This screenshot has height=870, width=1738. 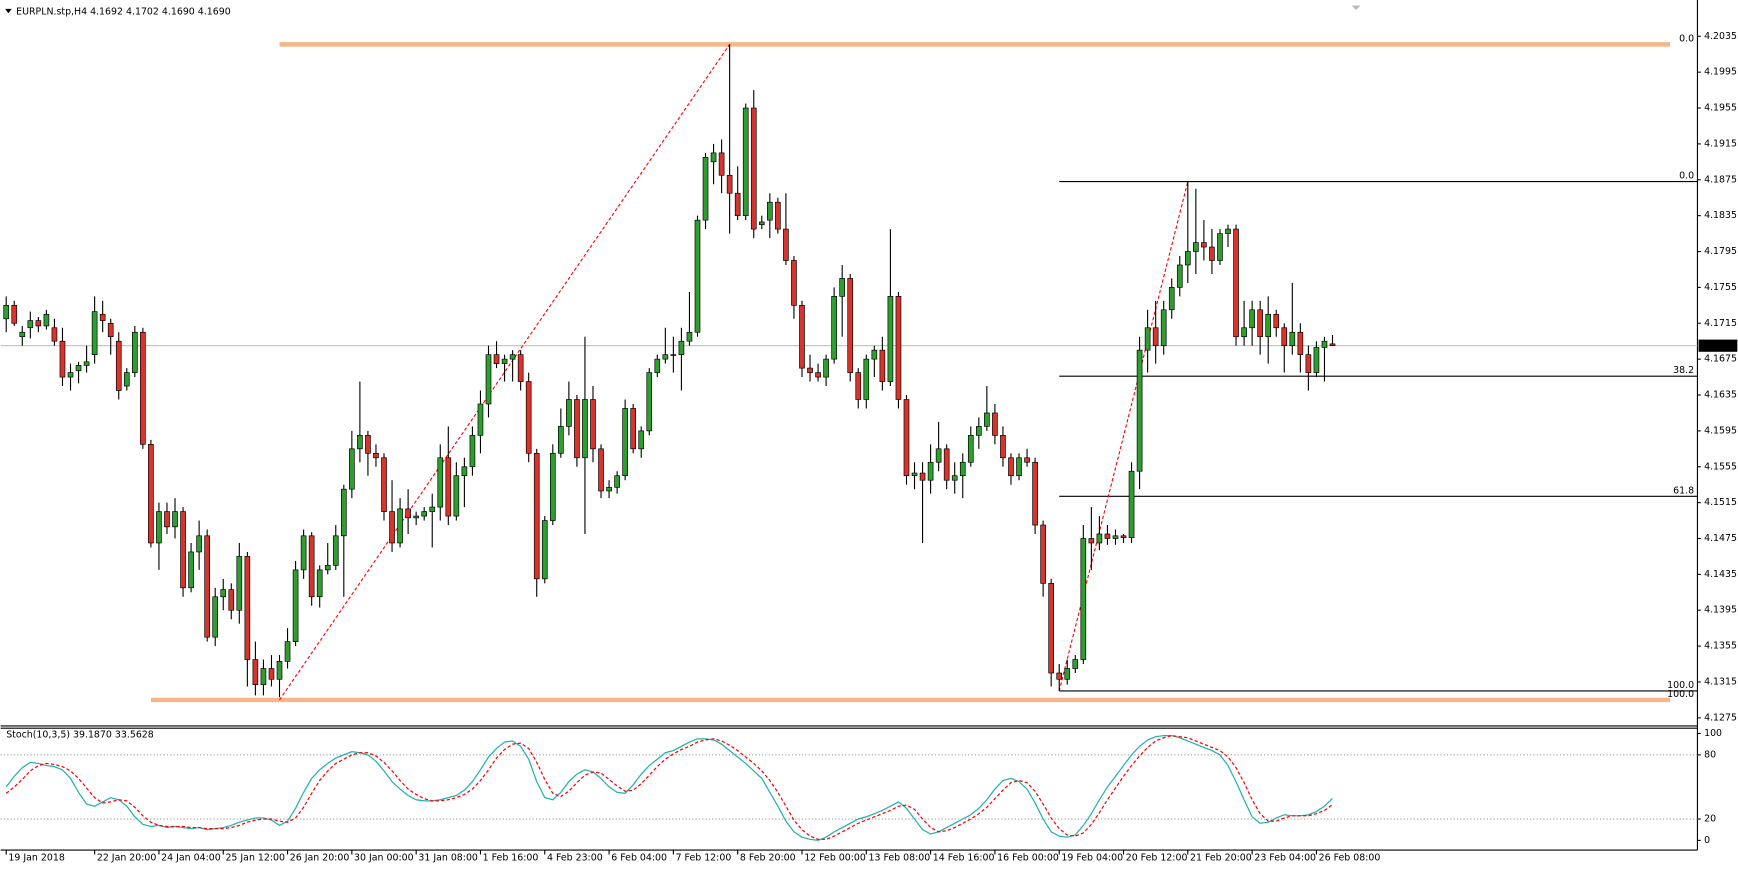 I want to click on indicator-y-tick-label: 0, so click(x=1707, y=840).